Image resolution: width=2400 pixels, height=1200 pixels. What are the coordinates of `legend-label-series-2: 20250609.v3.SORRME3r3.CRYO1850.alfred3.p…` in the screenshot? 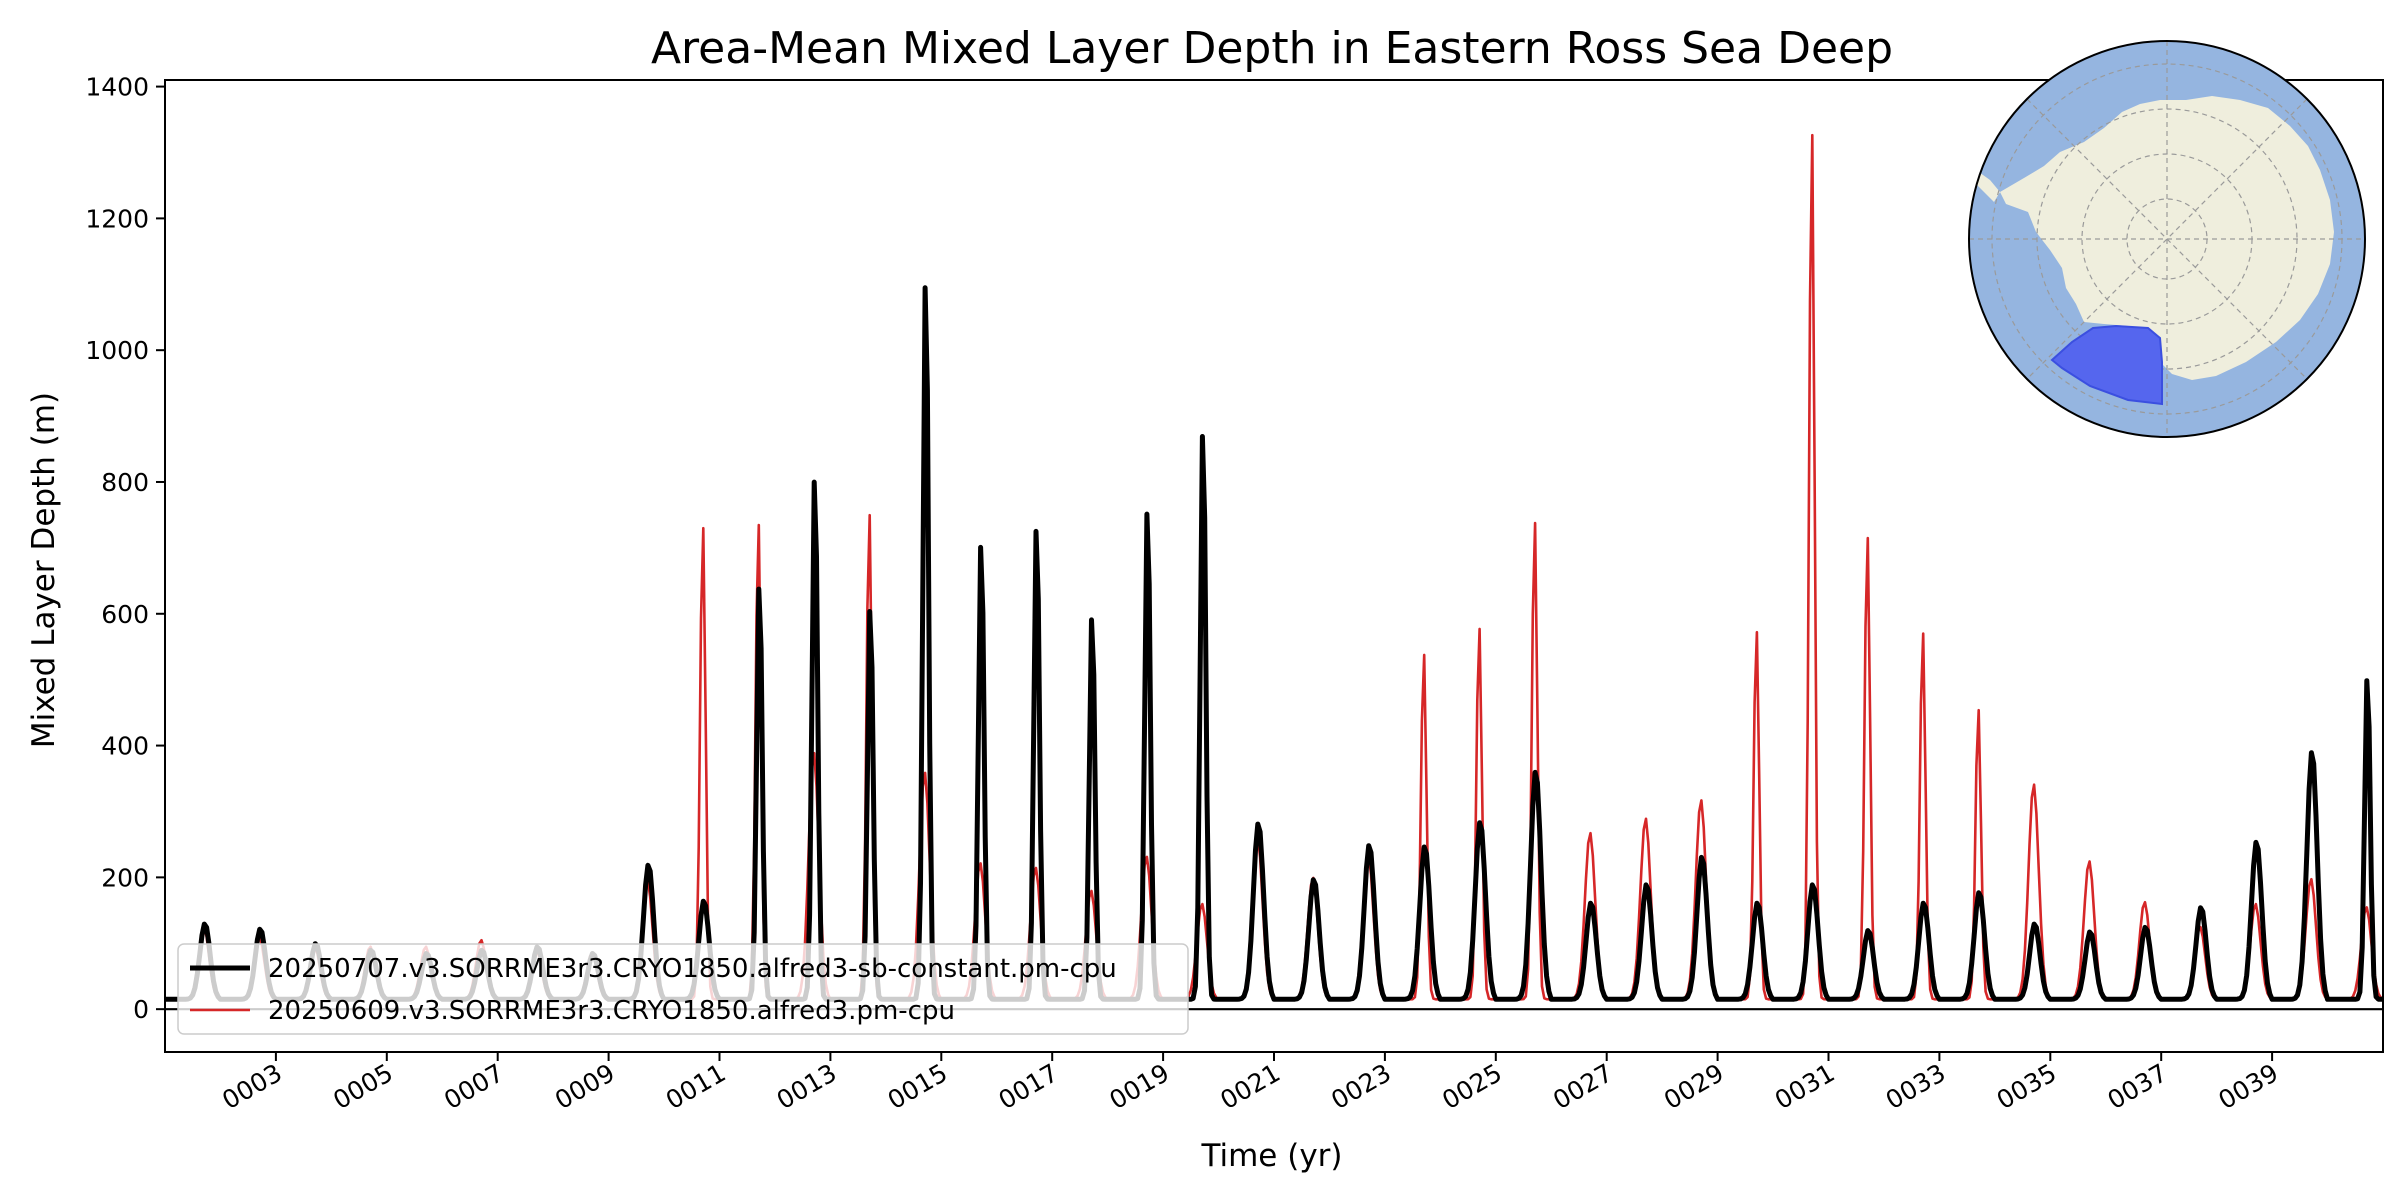 It's located at (611, 1011).